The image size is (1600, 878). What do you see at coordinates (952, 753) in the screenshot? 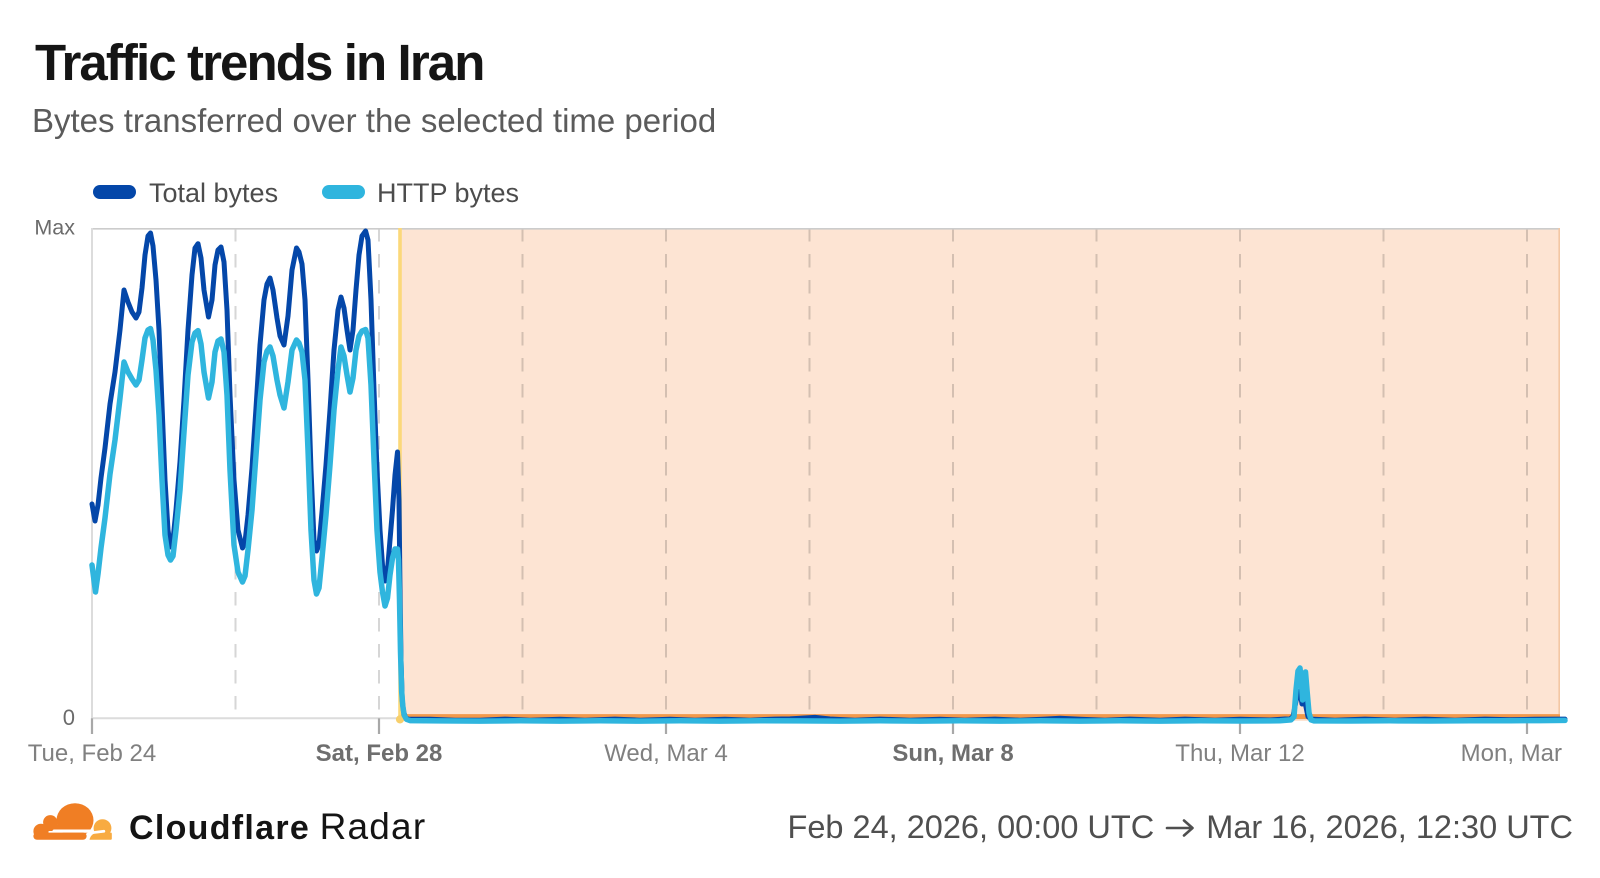
I see `svg-text: Sun, Mar 8` at bounding box center [952, 753].